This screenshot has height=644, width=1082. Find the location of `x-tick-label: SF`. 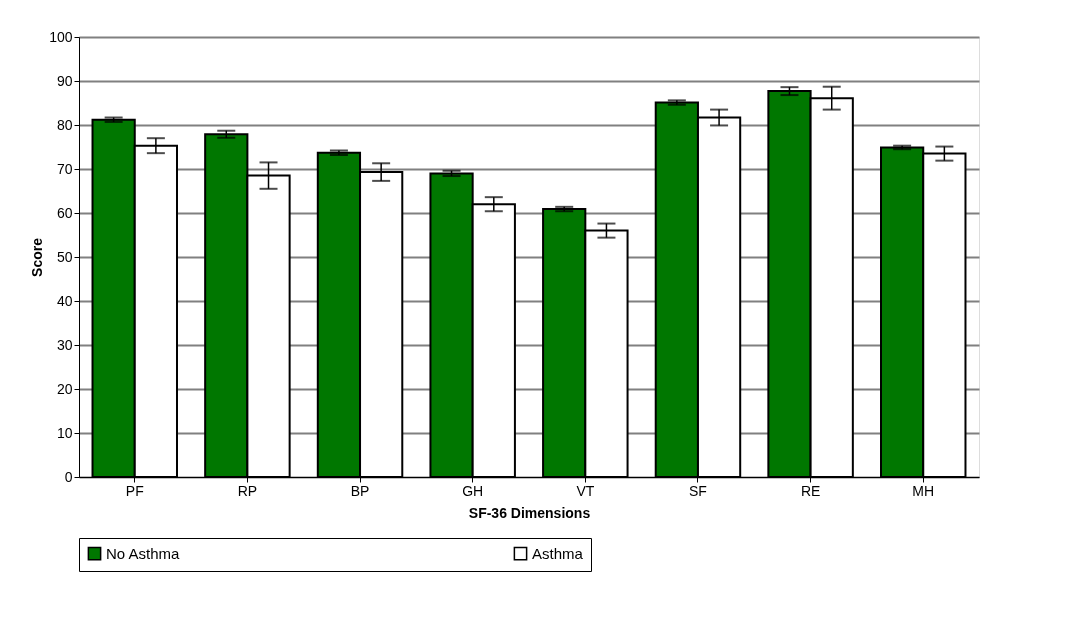

x-tick-label: SF is located at coordinates (698, 490).